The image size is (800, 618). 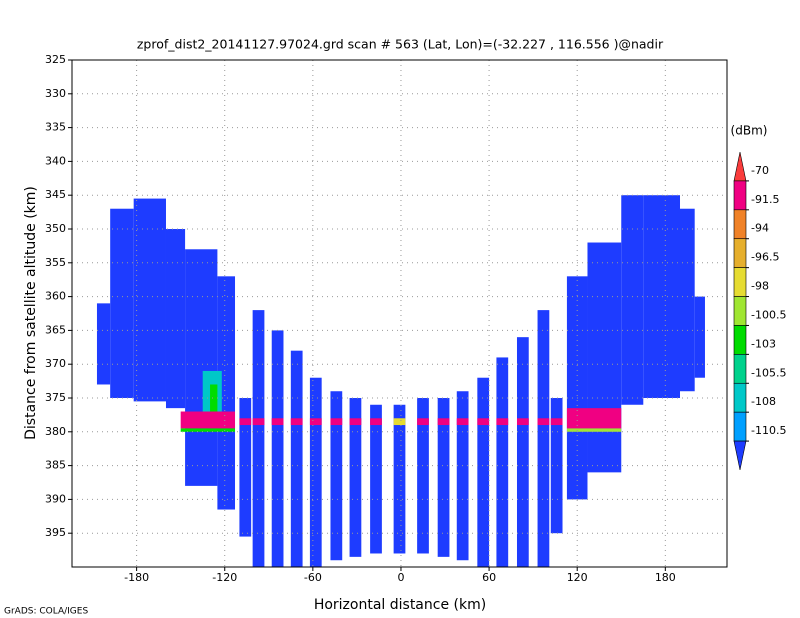 What do you see at coordinates (760, 286) in the screenshot?
I see `colorbar-label: -98` at bounding box center [760, 286].